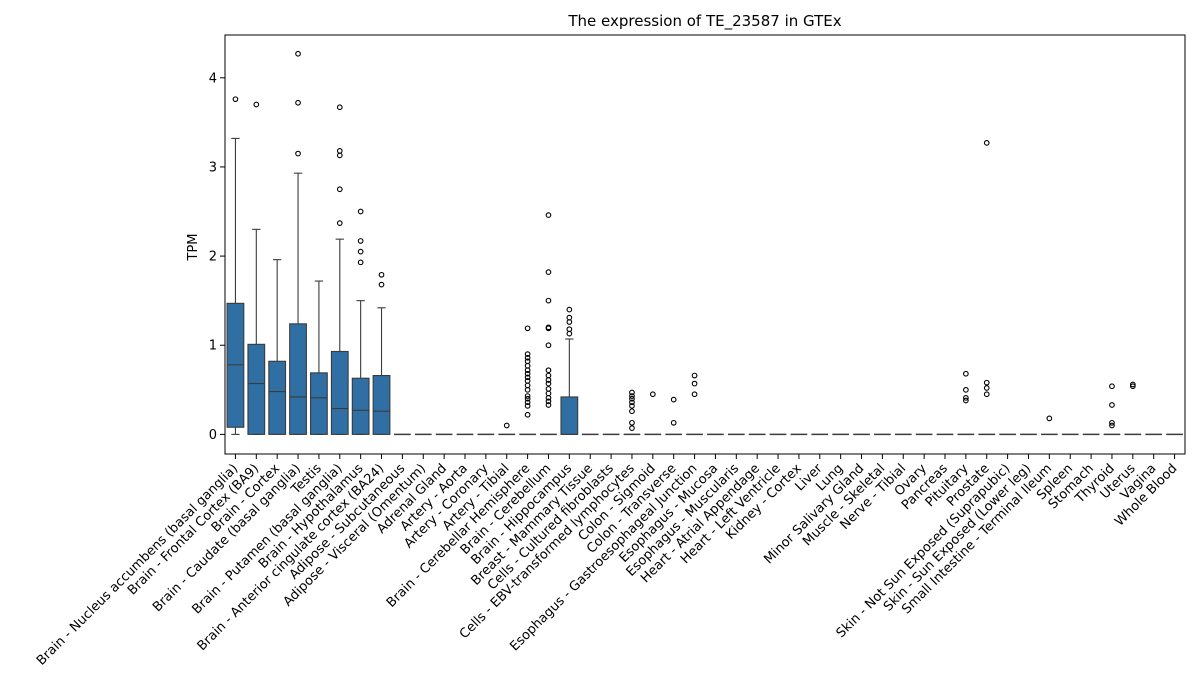 The image size is (1200, 700). I want to click on y-axis-ticks: 0 1 2 3 4, so click(217, 257).